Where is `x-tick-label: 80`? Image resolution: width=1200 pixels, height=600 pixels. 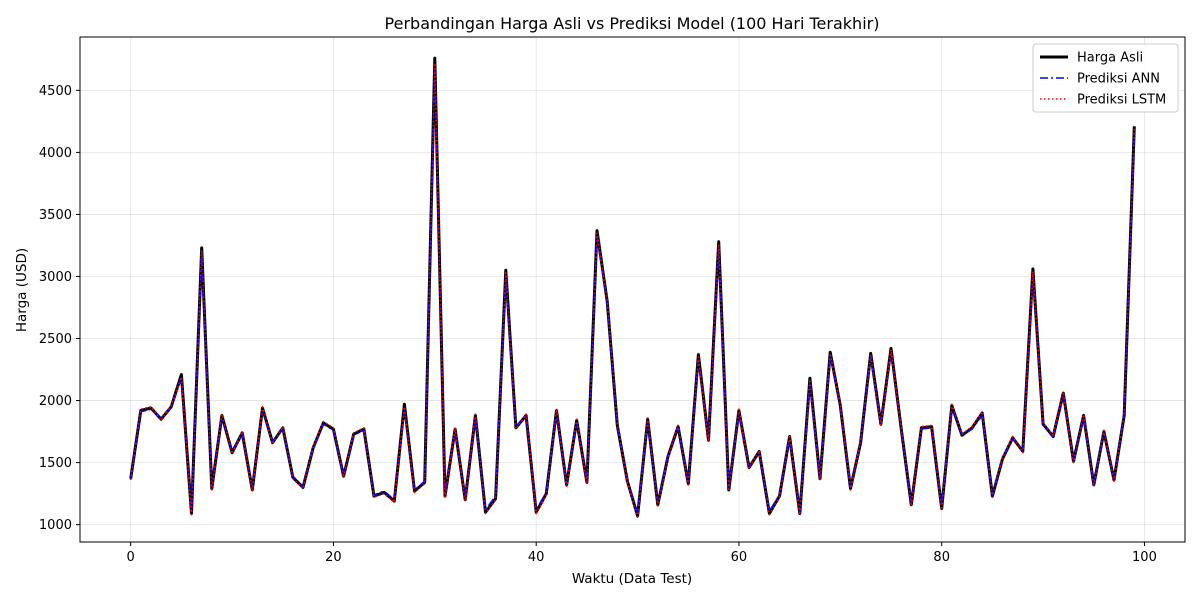 x-tick-label: 80 is located at coordinates (941, 557).